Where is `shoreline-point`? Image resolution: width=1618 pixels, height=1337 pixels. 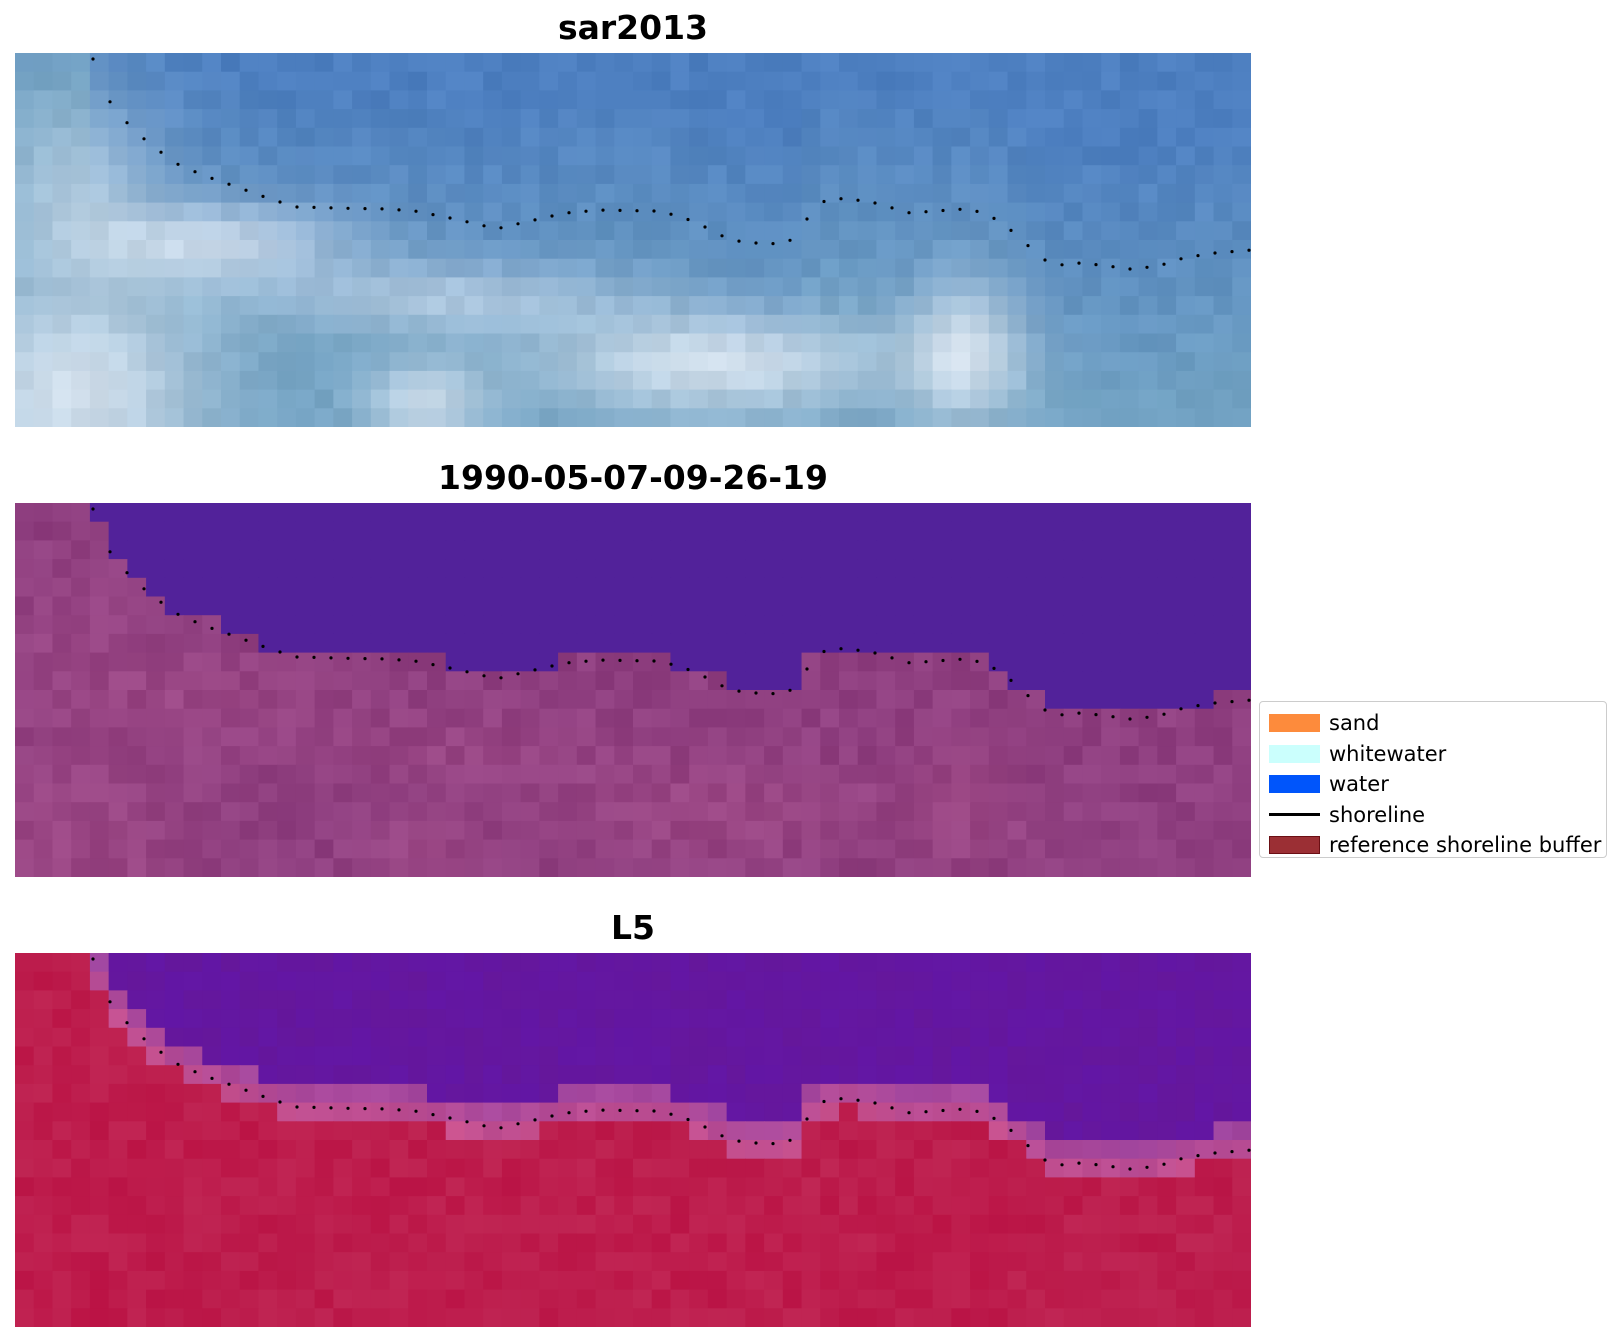
shoreline-point is located at coordinates (365, 1109).